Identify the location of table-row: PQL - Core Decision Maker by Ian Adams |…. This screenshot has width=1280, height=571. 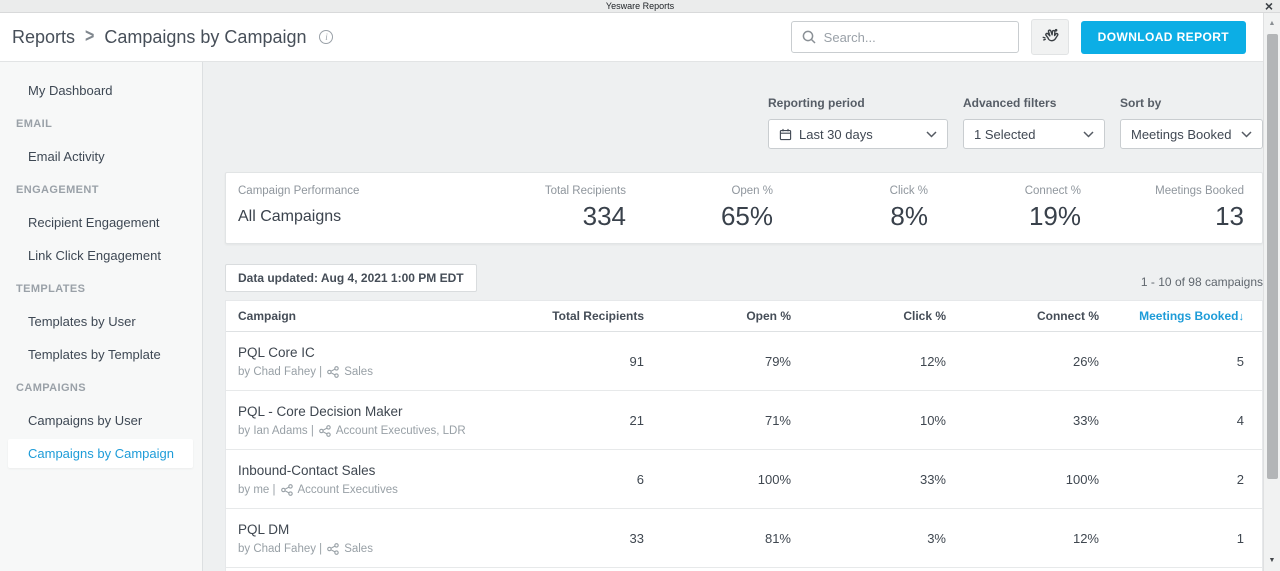
(744, 420).